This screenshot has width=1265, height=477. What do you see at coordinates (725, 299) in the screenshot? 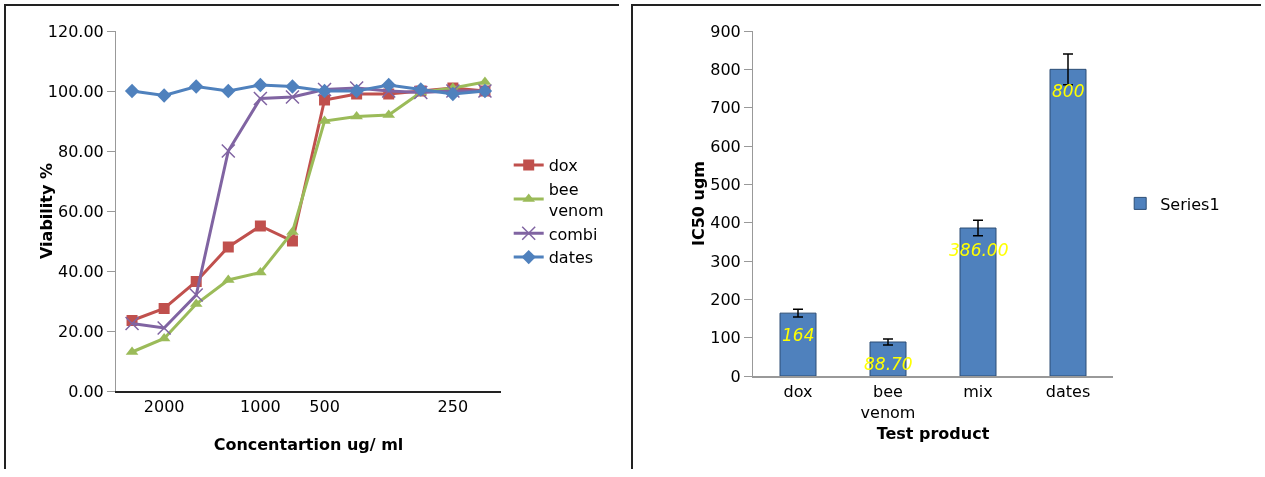
I see `y-tick-label: 200` at bounding box center [725, 299].